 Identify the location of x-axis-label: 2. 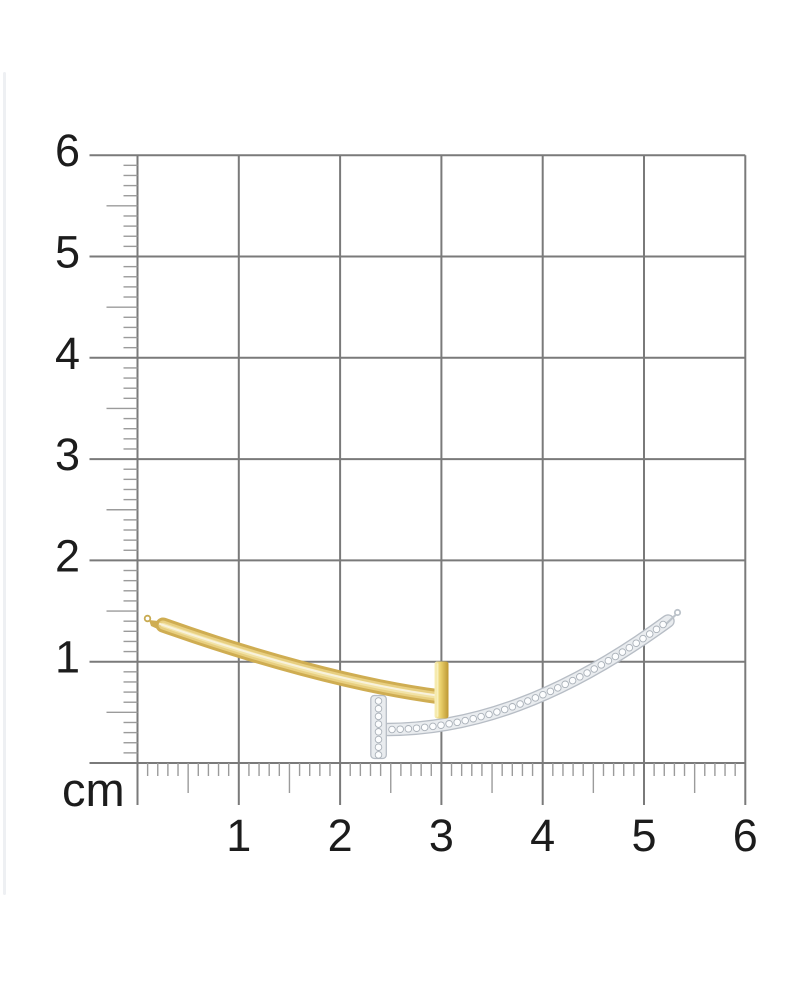
(340, 835).